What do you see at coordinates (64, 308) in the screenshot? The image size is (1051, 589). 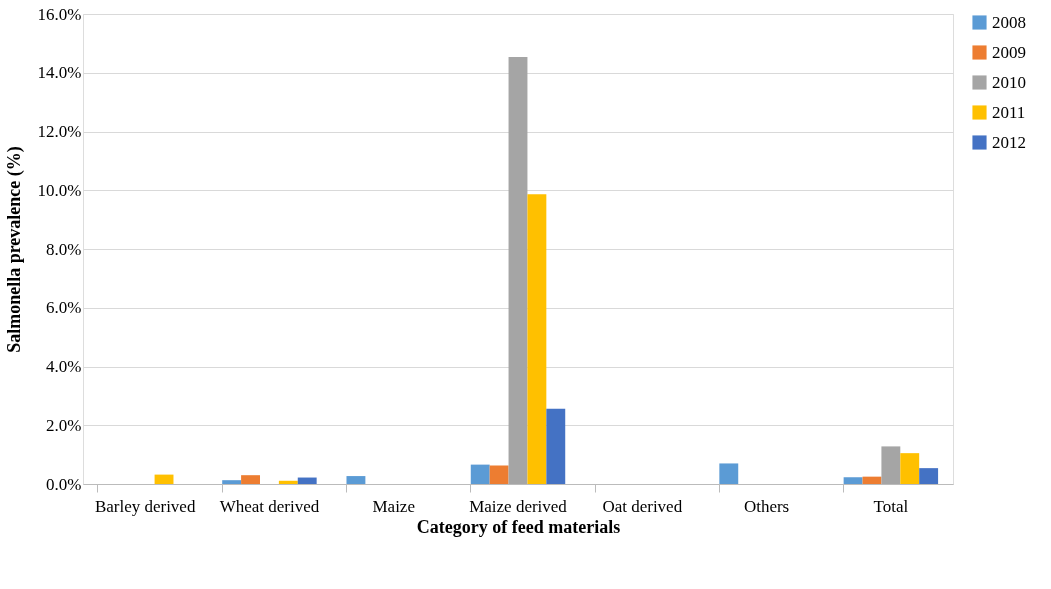 I see `y-tick-label: 6.0%` at bounding box center [64, 308].